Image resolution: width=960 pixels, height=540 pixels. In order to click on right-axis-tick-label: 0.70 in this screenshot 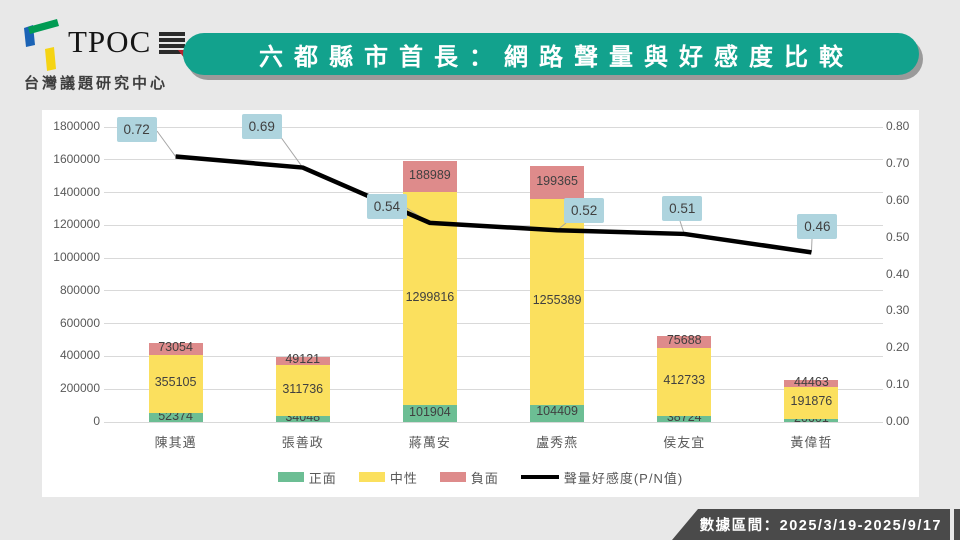, I will do `click(898, 162)`.